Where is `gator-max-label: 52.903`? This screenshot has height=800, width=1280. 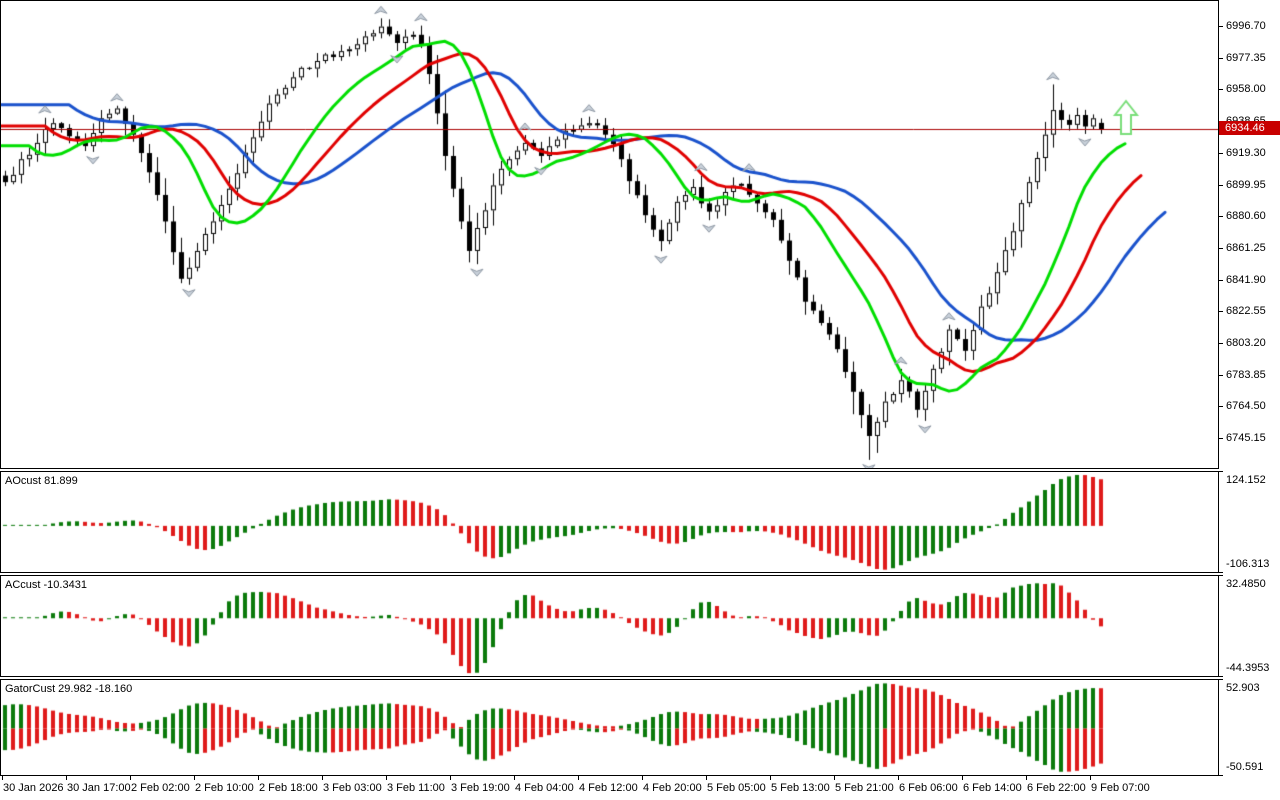
gator-max-label: 52.903 is located at coordinates (1243, 688).